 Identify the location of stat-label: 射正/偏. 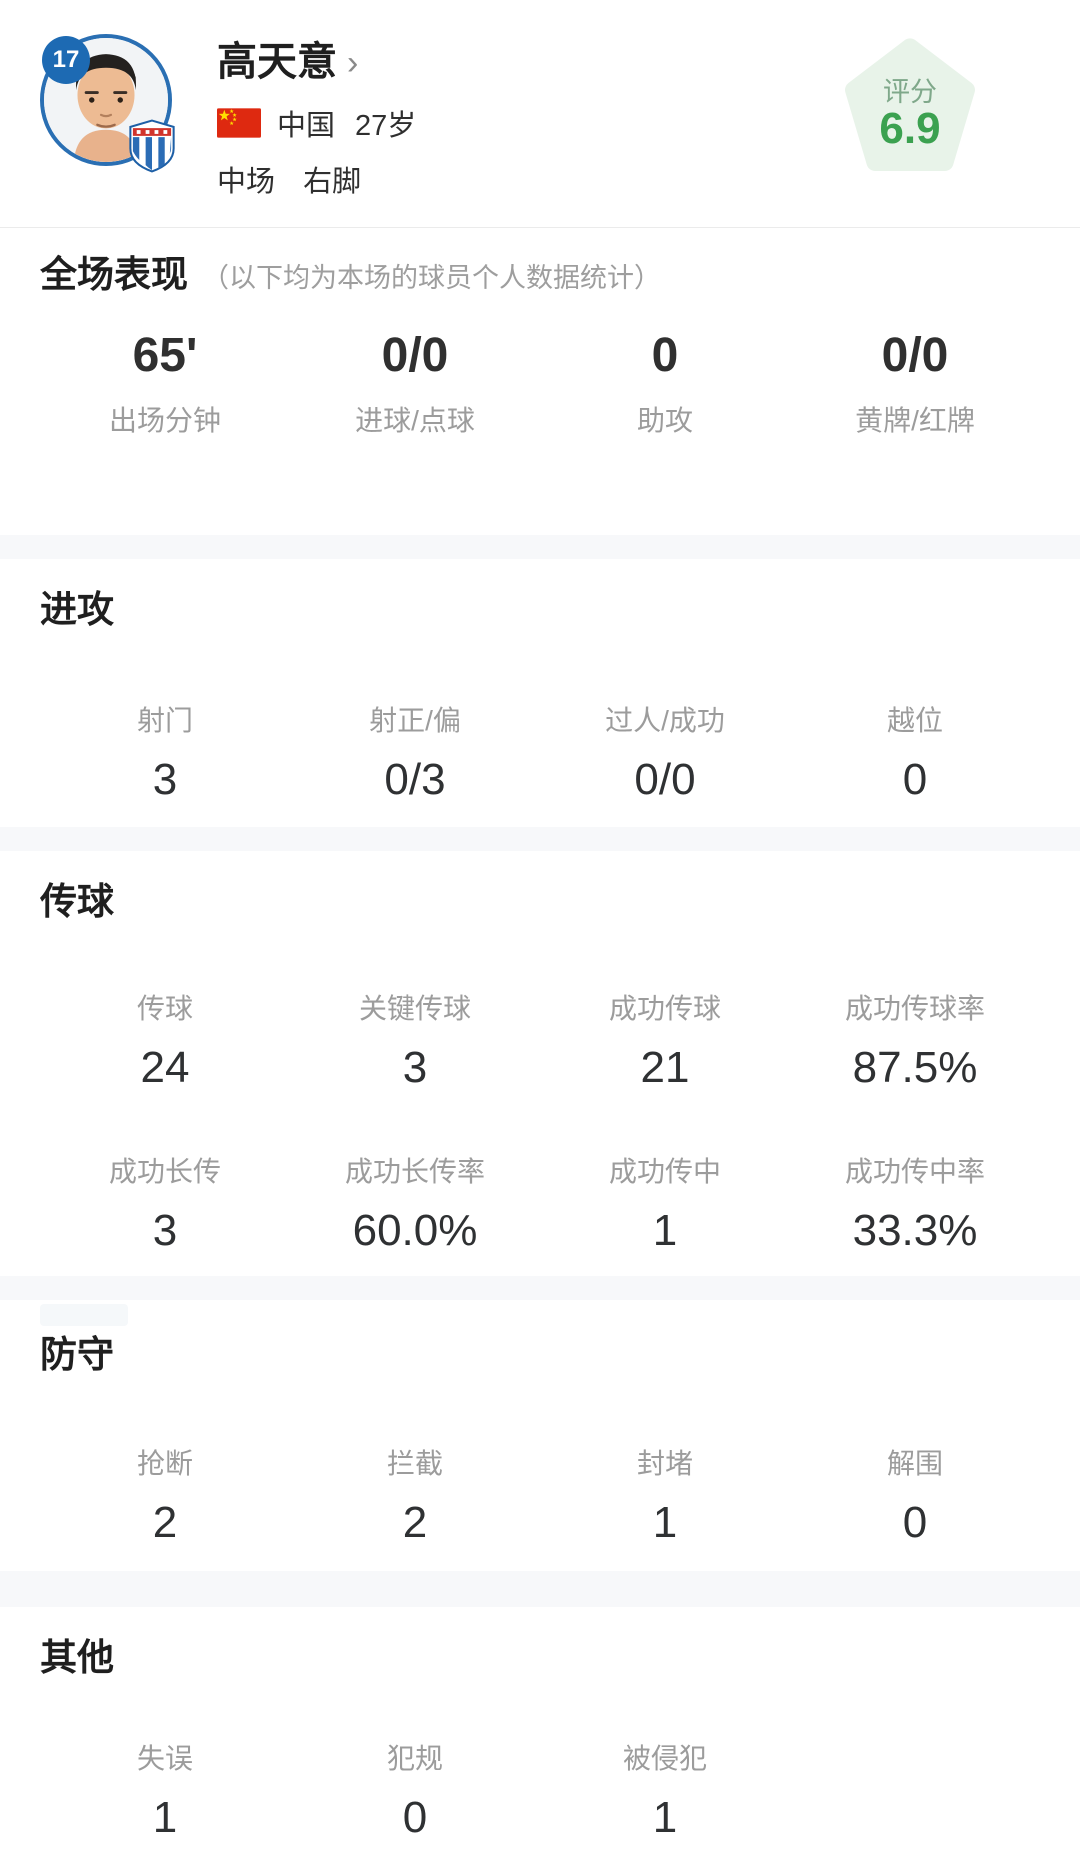
(415, 720).